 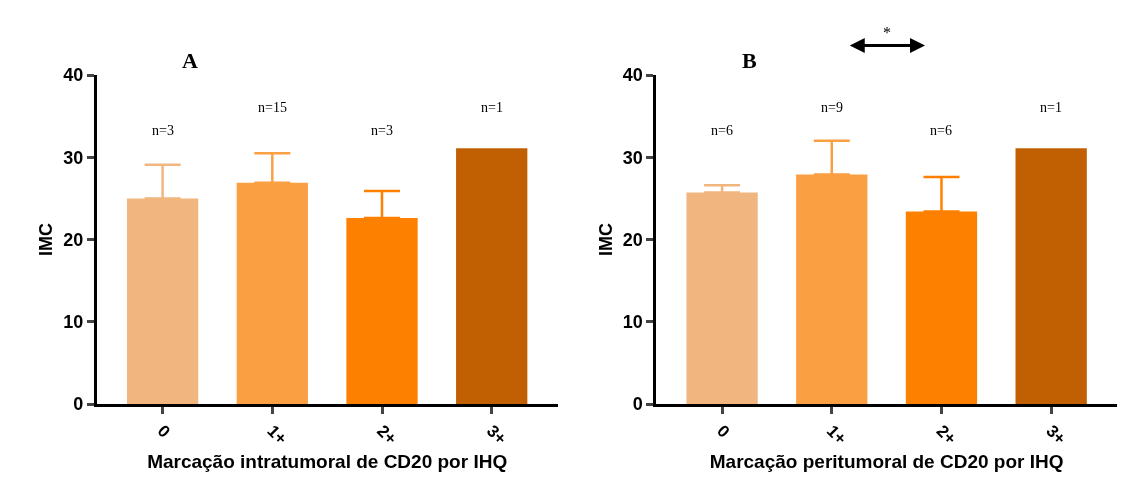 I want to click on annotation: n=15, so click(x=272, y=107).